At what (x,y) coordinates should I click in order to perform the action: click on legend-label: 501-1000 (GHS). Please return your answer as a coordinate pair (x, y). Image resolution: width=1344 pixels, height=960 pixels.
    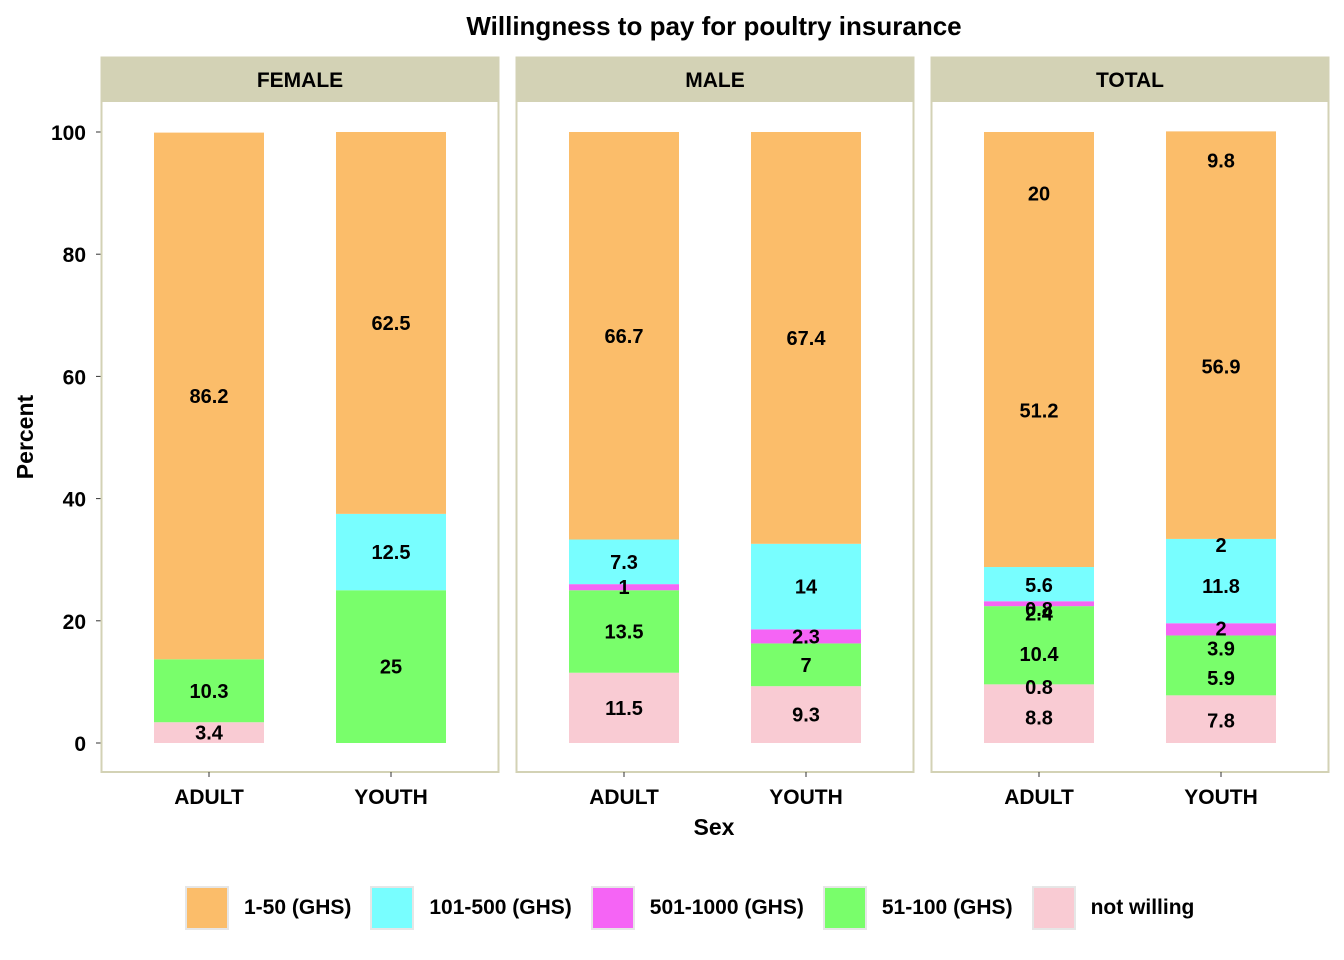
    Looking at the image, I should click on (726, 907).